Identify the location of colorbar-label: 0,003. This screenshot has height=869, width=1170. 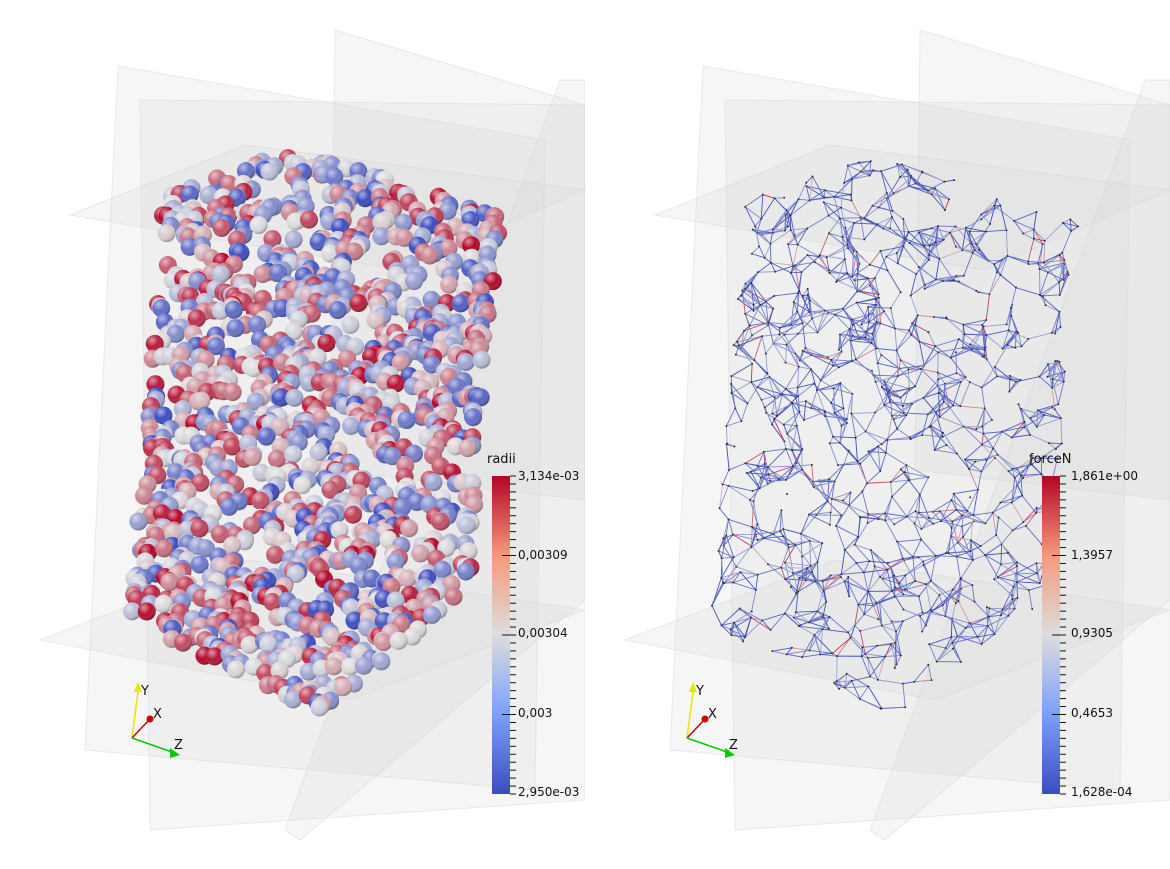
(535, 713).